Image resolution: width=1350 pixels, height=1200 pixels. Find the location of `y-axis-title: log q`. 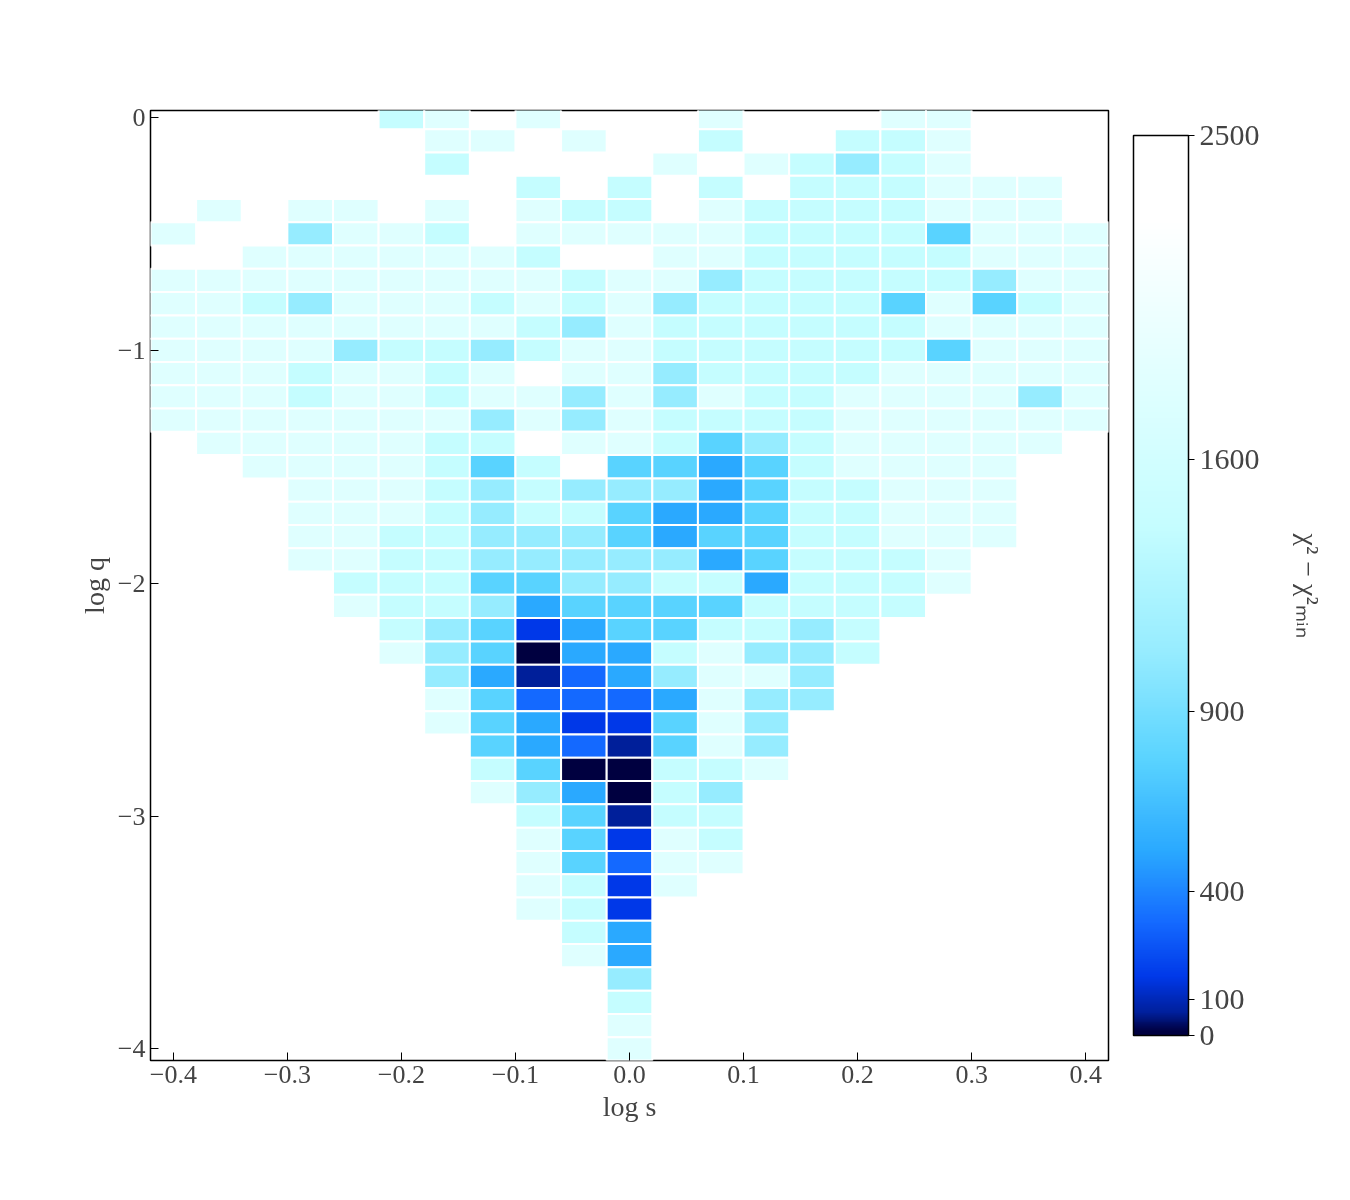

y-axis-title: log q is located at coordinates (94, 585).